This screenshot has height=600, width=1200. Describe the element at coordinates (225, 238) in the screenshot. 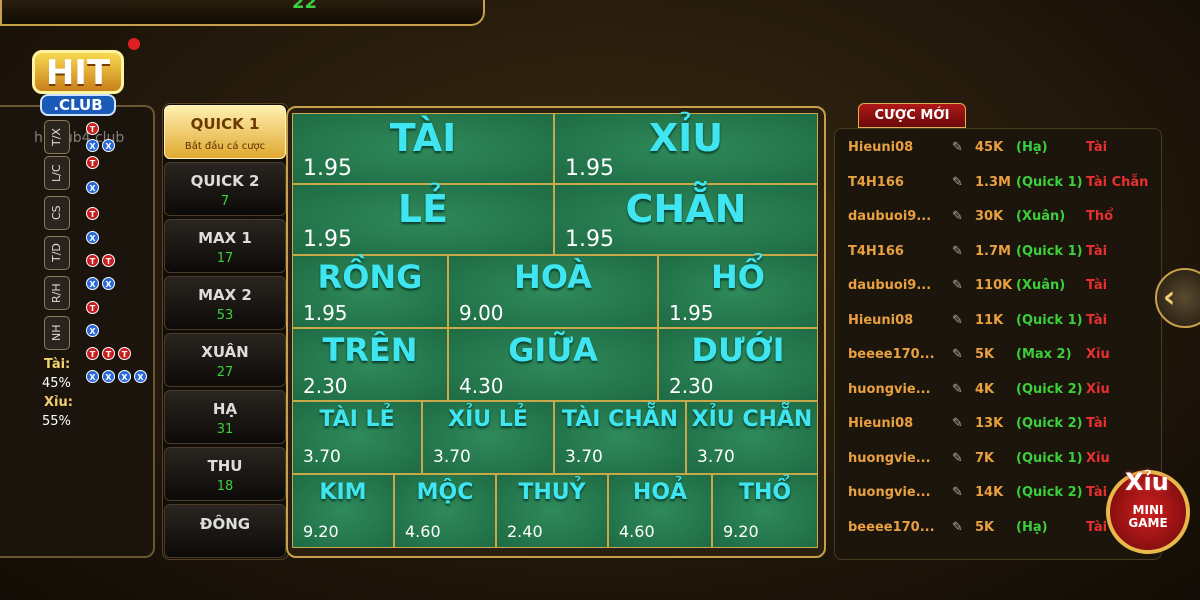

I see `tab-name: MAX 1` at that location.